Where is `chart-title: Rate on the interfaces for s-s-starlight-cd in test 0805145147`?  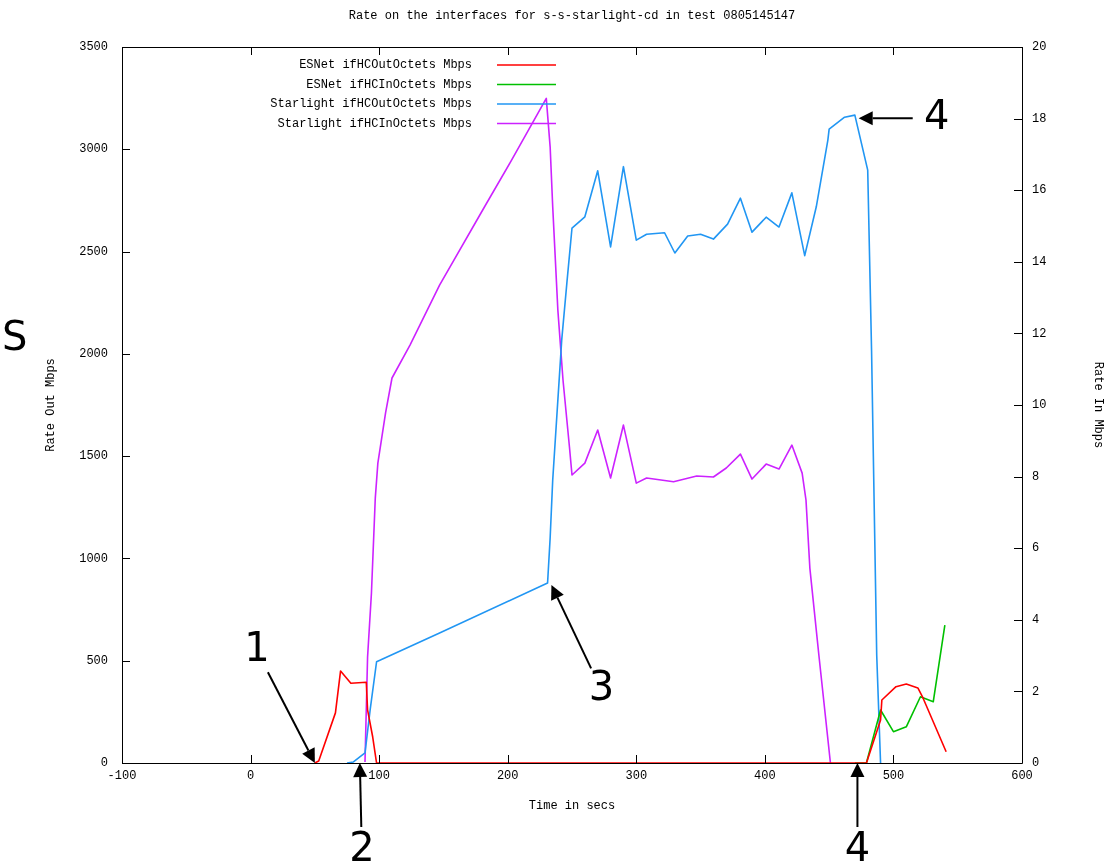
chart-title: Rate on the interfaces for s-s-starlight-cd in test 0805145147 is located at coordinates (572, 16).